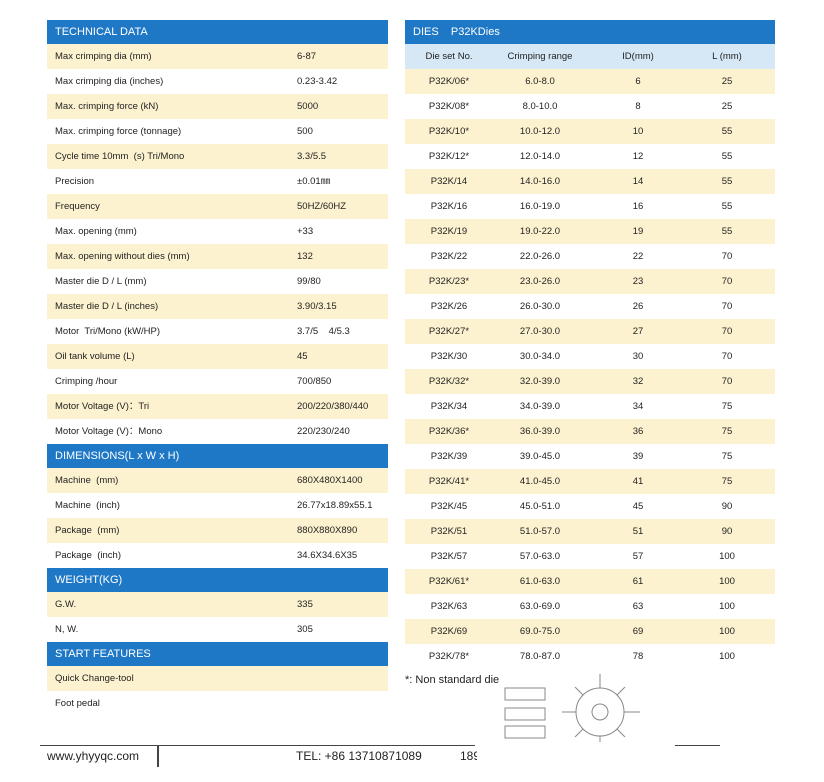 This screenshot has height=782, width=824. What do you see at coordinates (638, 206) in the screenshot?
I see `cell: 16` at bounding box center [638, 206].